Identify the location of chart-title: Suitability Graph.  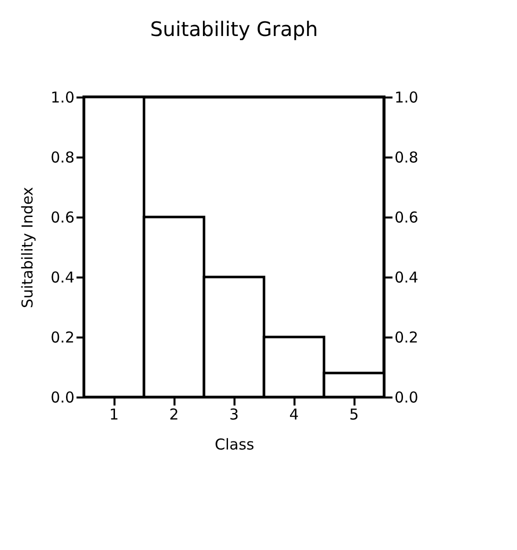
(234, 29).